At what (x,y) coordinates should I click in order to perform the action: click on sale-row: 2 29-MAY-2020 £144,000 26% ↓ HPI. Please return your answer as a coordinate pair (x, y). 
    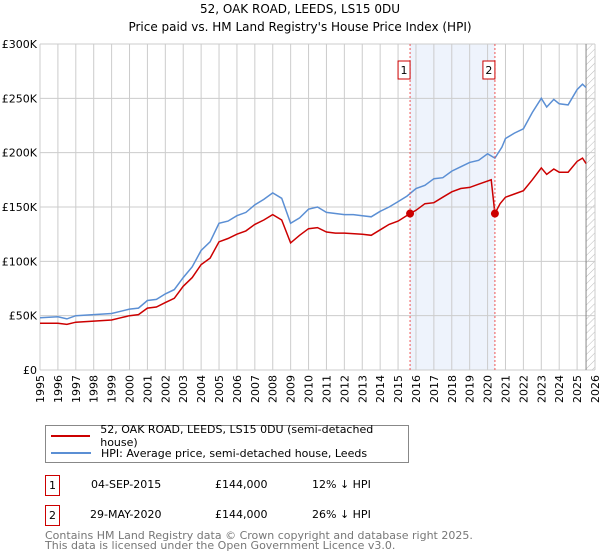
    Looking at the image, I should click on (245, 515).